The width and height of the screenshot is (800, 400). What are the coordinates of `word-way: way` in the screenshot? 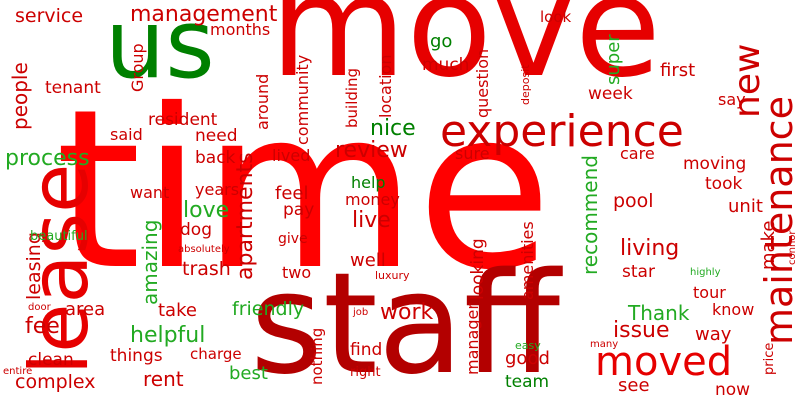 It's located at (713, 334).